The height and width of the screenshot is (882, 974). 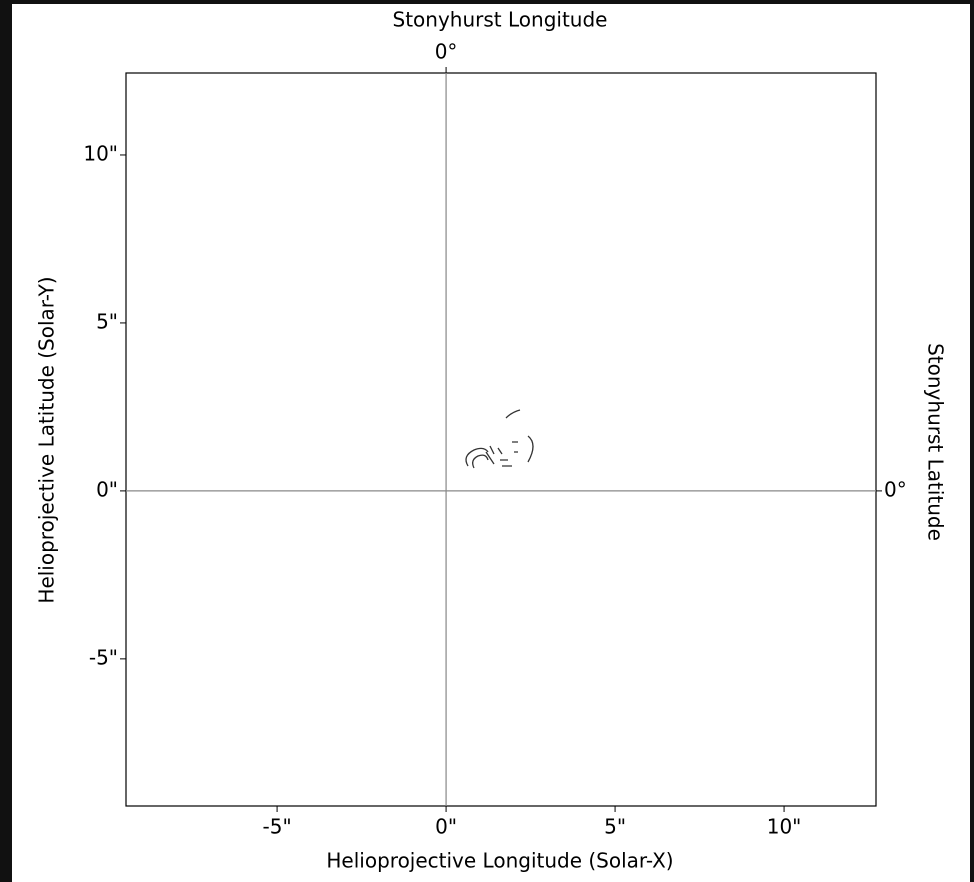 I want to click on x-tick-label: 0", so click(x=446, y=827).